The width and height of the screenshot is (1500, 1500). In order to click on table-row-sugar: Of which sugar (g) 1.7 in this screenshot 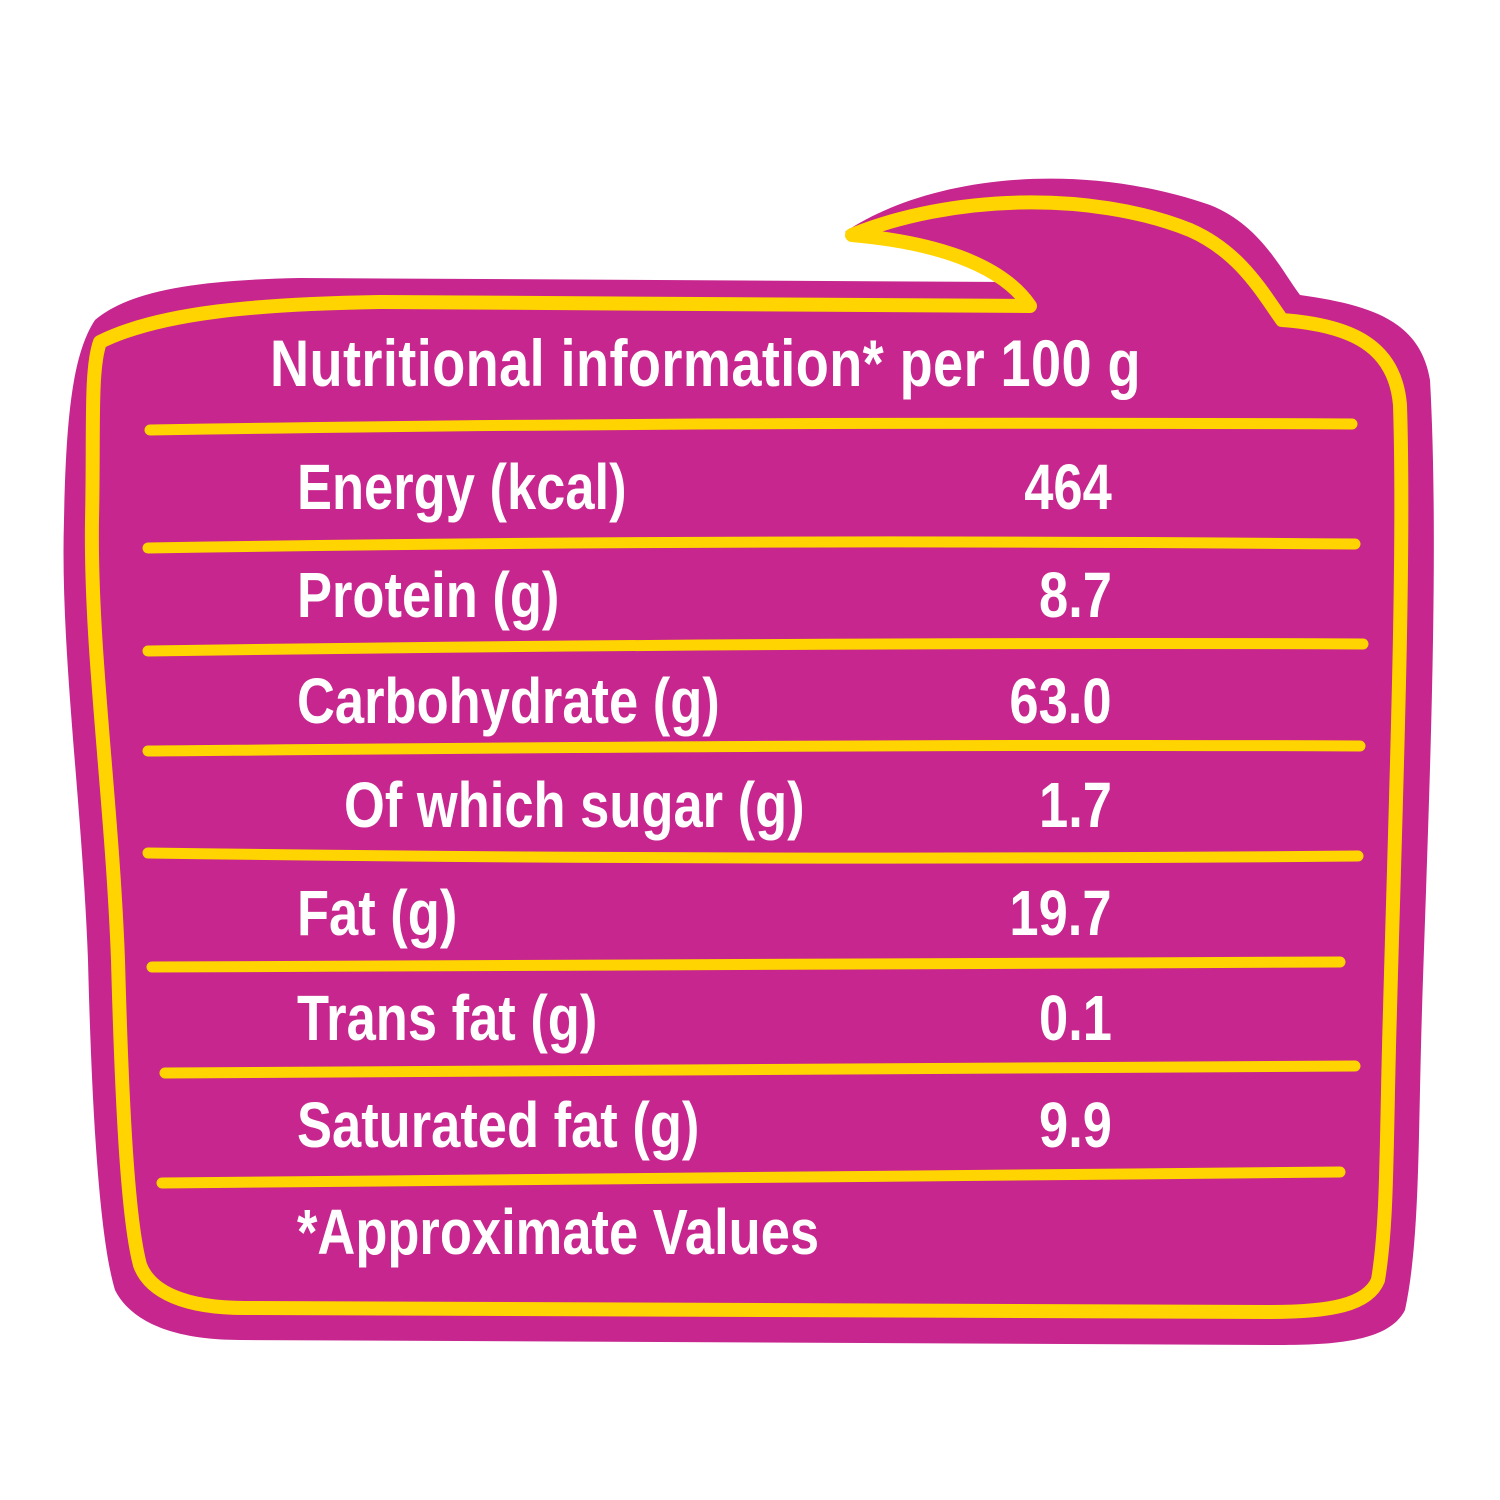, I will do `click(750, 805)`.